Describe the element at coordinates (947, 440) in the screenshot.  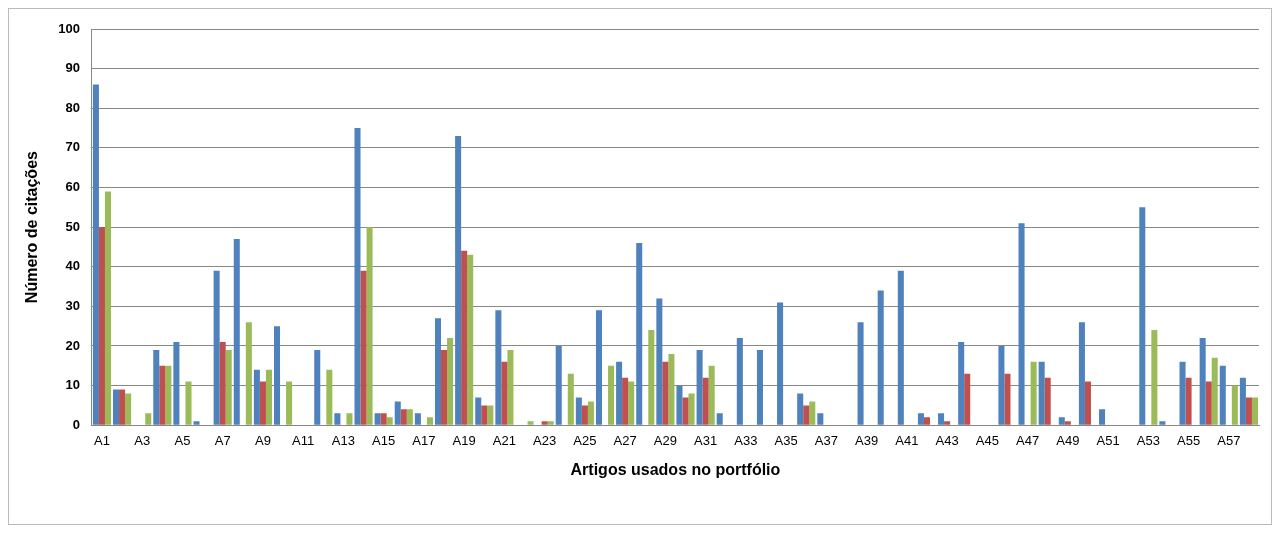
I see `x-tick-label: A43` at that location.